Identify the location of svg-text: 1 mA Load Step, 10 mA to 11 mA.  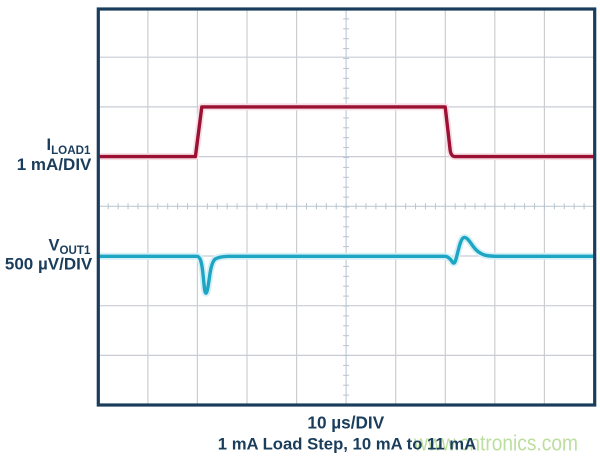
(347, 444).